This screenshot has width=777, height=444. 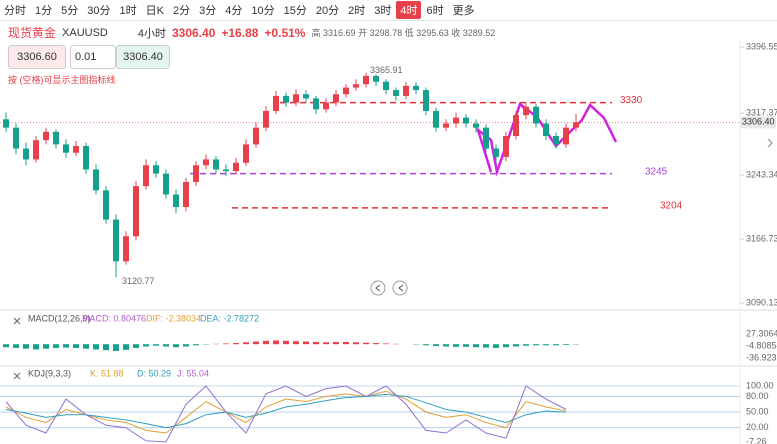 I want to click on timeframe: 3分, so click(x=208, y=11).